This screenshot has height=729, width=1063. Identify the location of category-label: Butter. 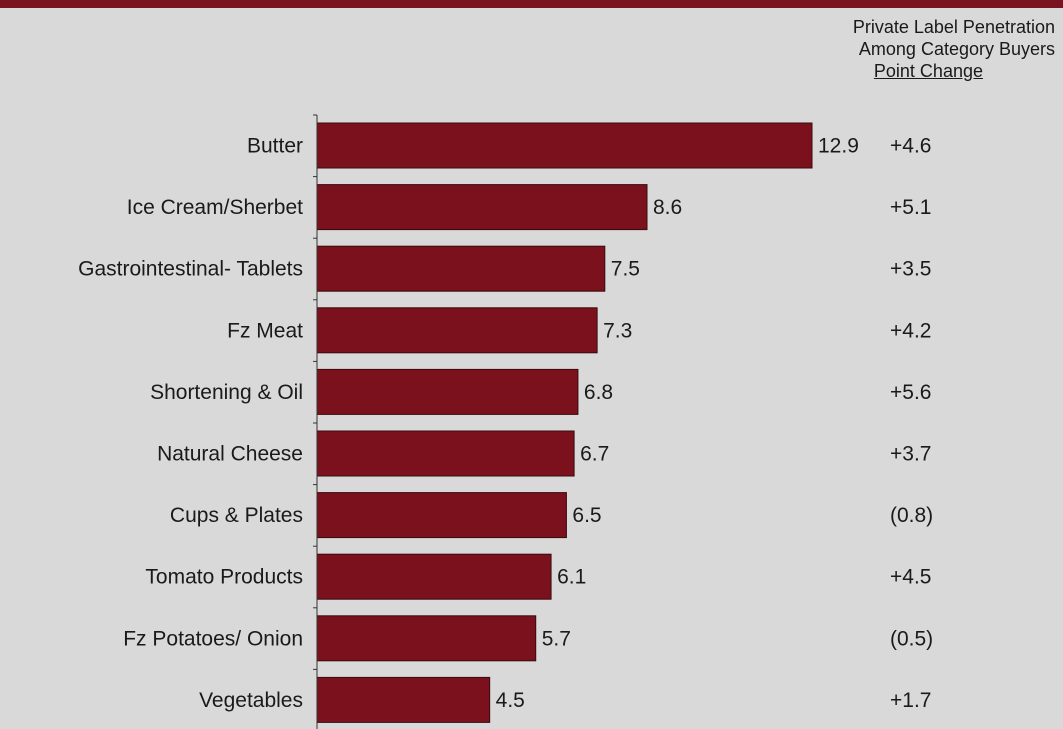
(275, 146).